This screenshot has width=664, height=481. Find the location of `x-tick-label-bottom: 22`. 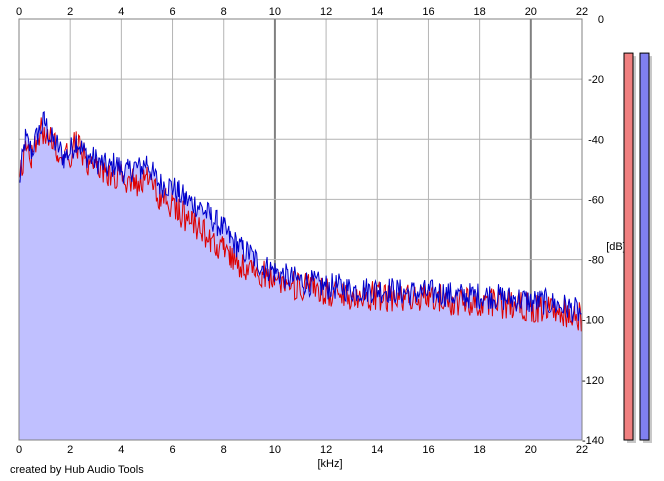

x-tick-label-bottom: 22 is located at coordinates (582, 450).